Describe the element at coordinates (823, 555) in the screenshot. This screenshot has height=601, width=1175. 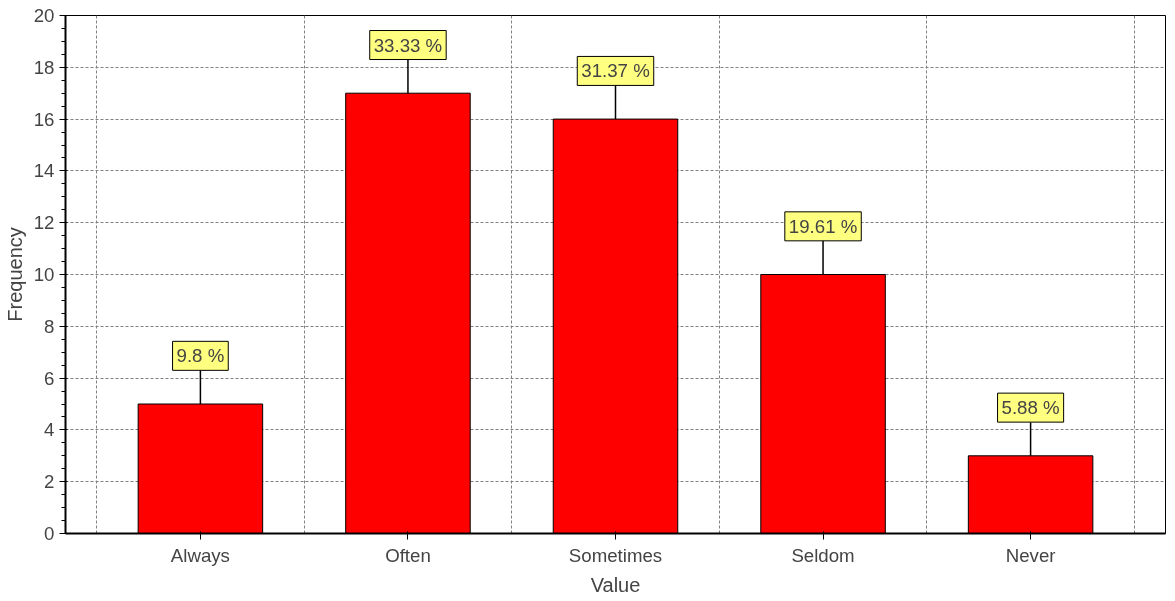
I see `x-tick-label: Seldom` at that location.